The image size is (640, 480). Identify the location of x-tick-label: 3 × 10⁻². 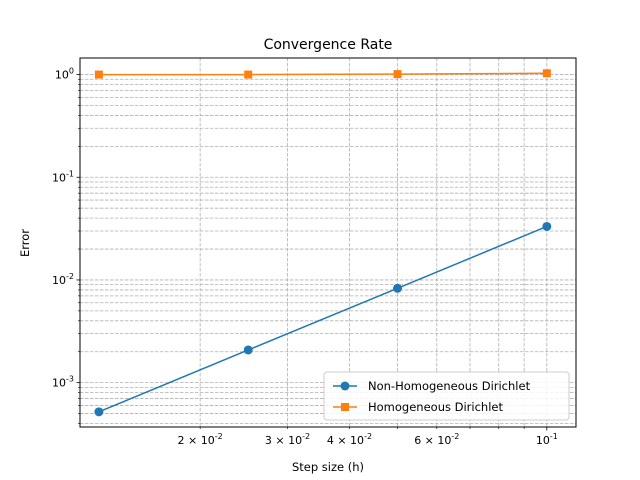
(287, 439).